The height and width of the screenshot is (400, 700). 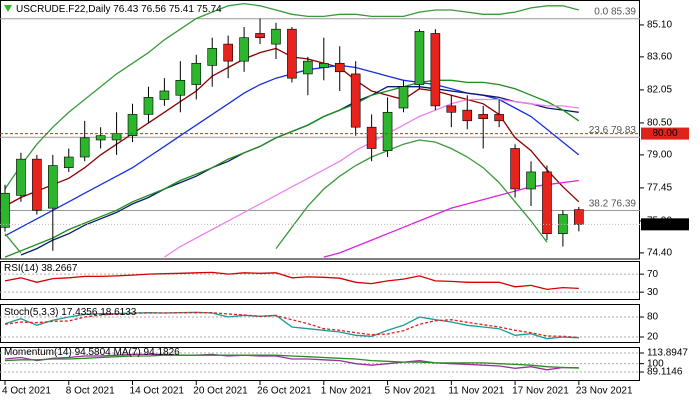 What do you see at coordinates (601, 11) in the screenshot?
I see `fib-ratio: 0.0` at bounding box center [601, 11].